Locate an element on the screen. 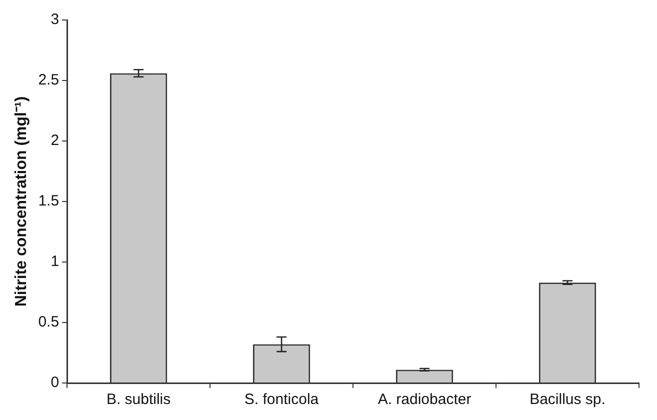 This screenshot has height=420, width=657. y-tick-label: 1 is located at coordinates (55, 261).